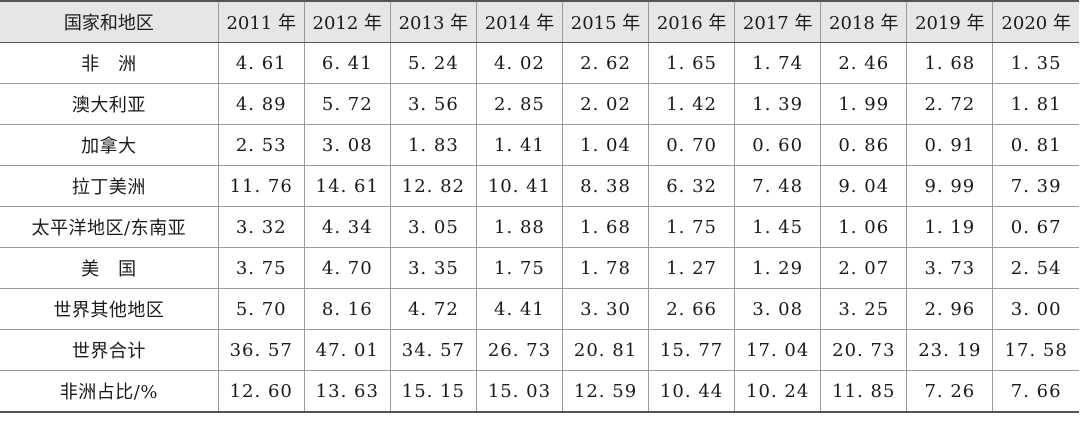  I want to click on value-cell: 7. 66, so click(1035, 391).